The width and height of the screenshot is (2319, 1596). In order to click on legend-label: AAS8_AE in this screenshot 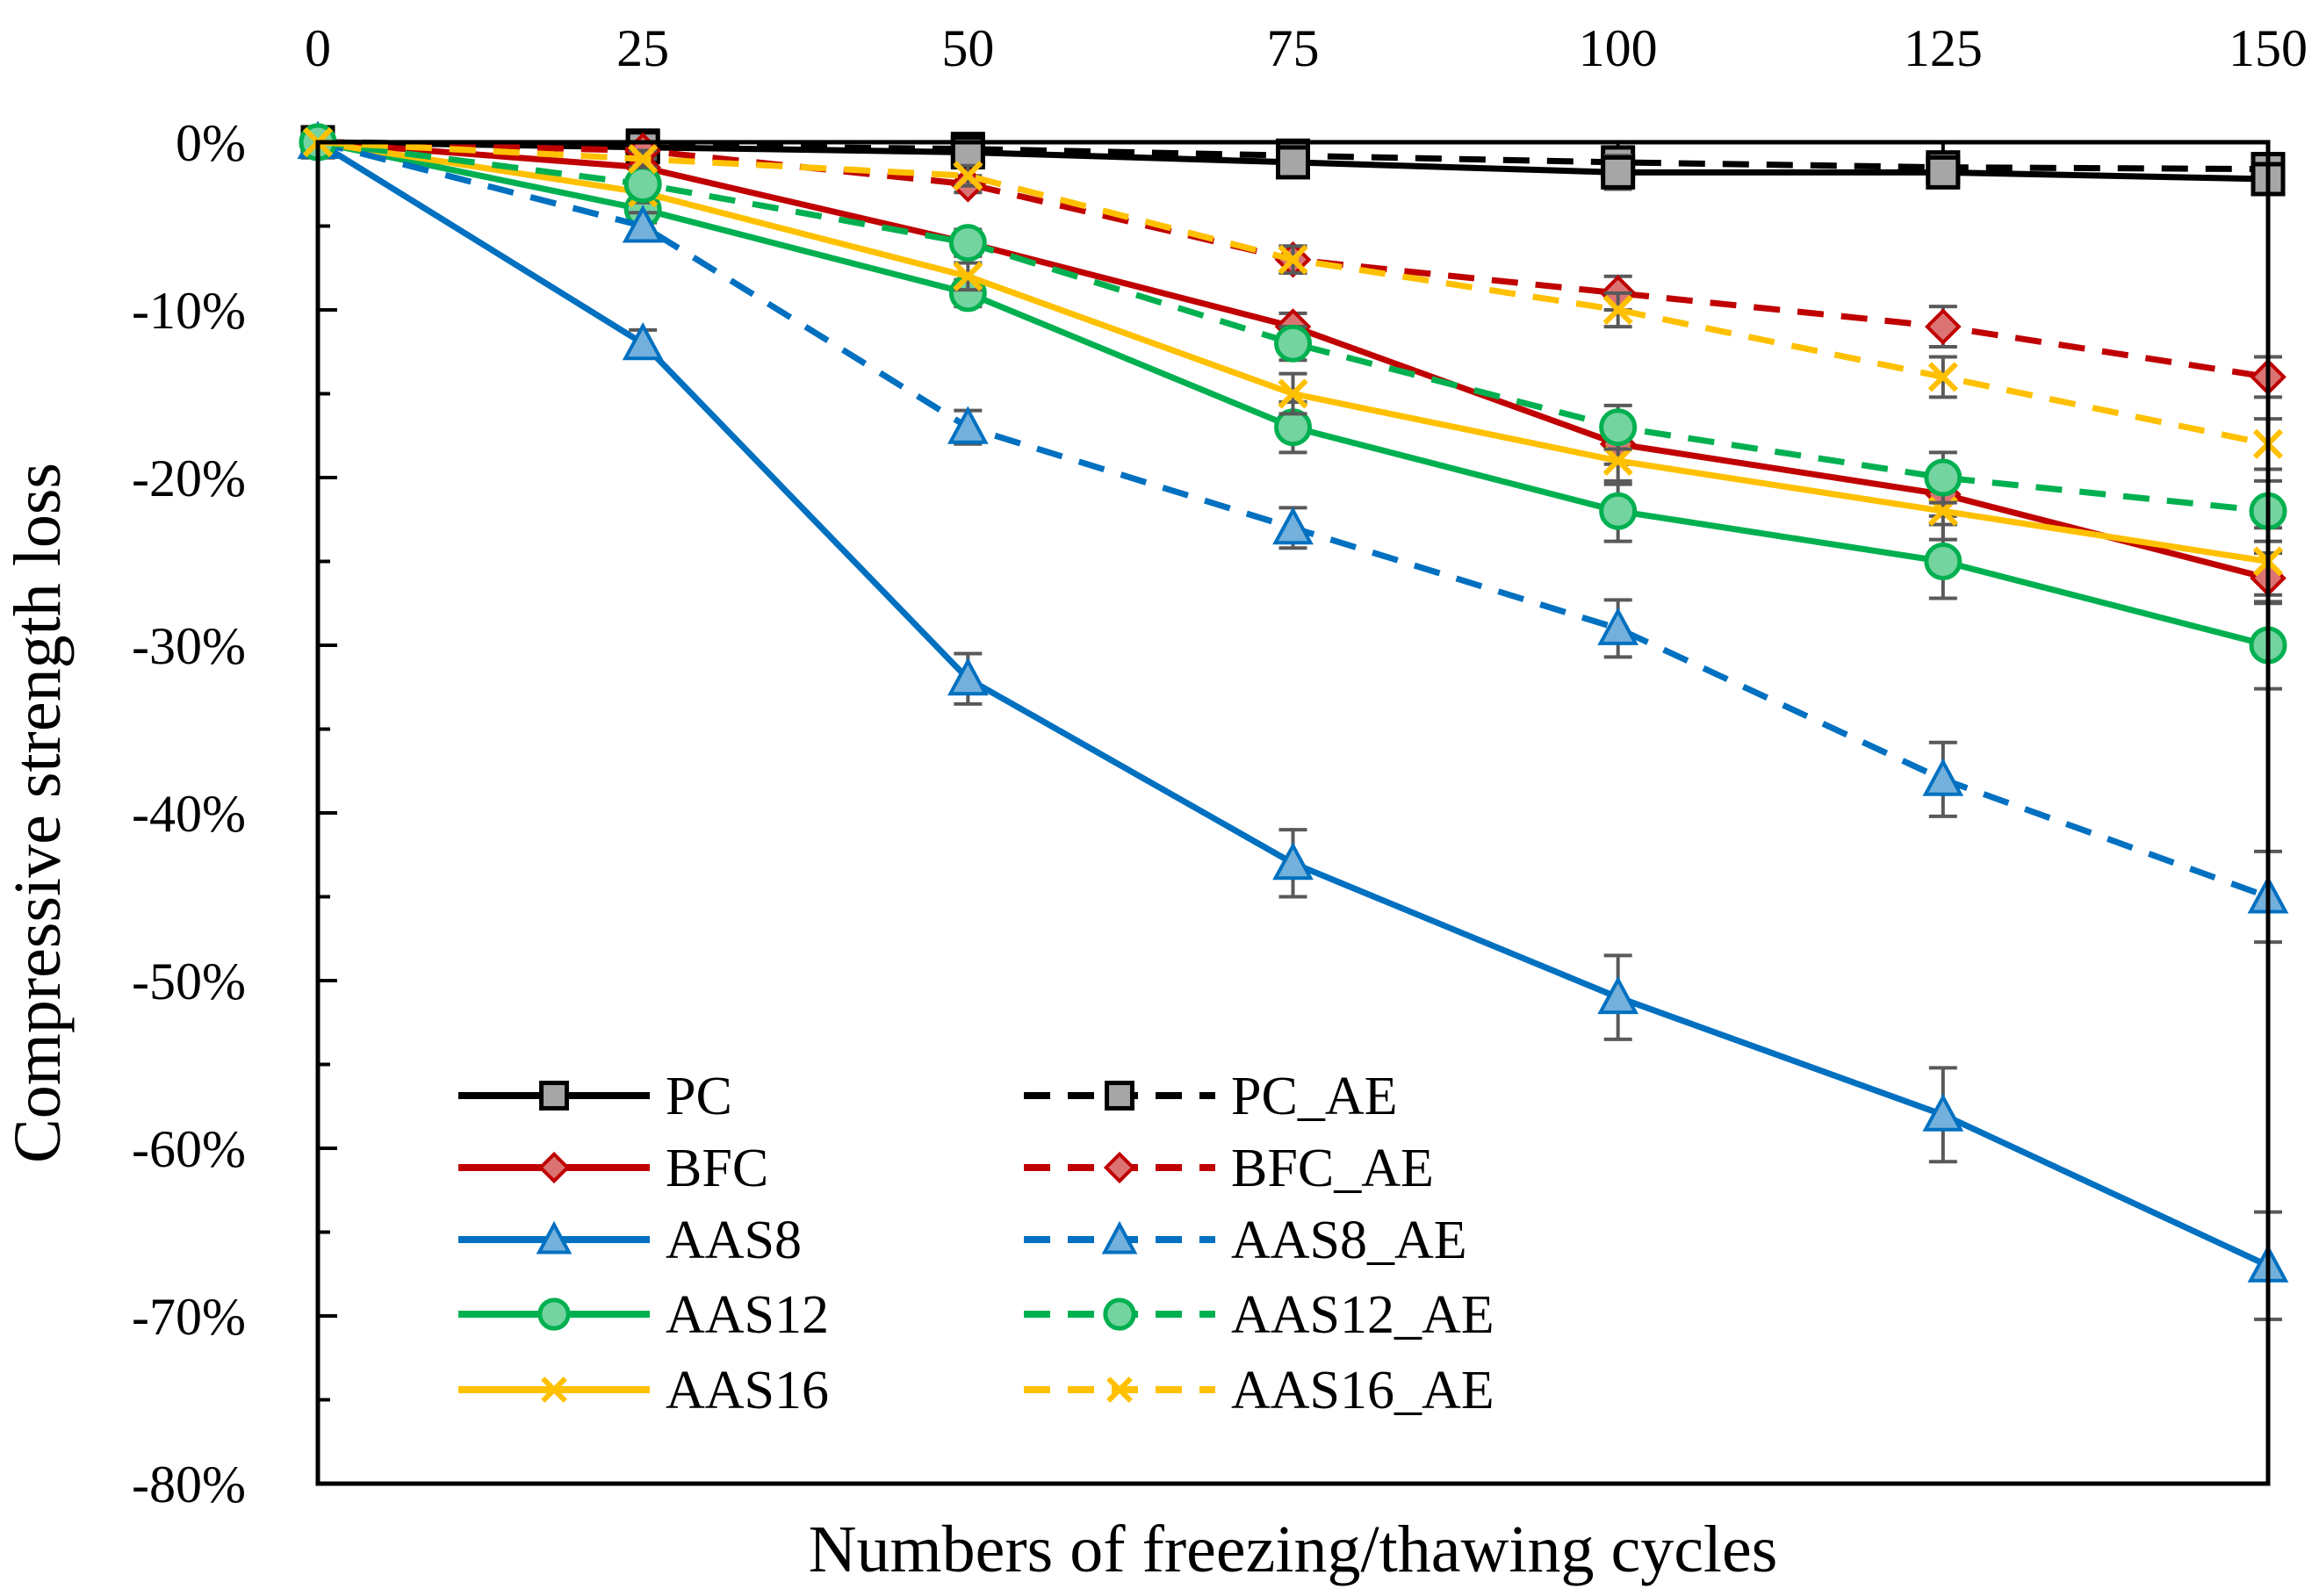, I will do `click(1349, 1240)`.